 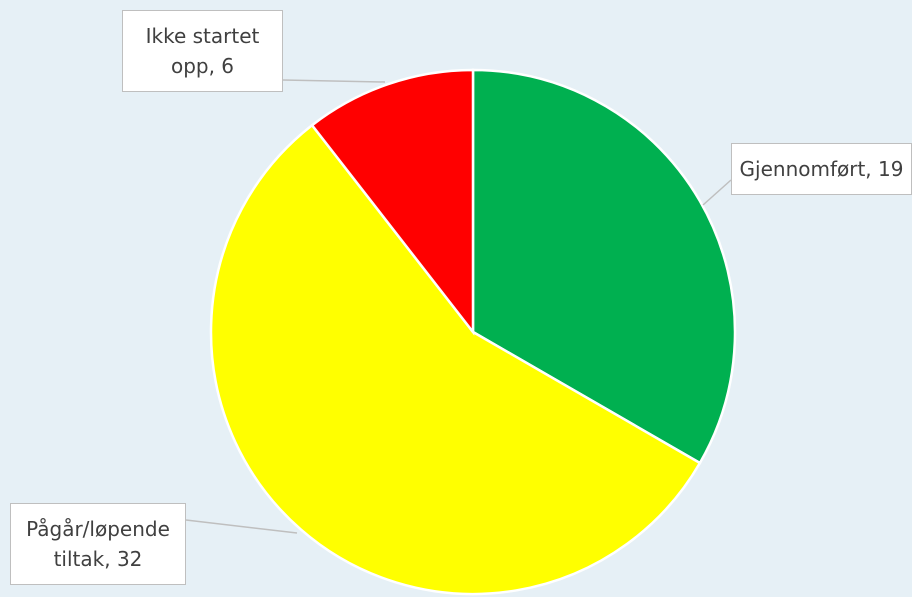 What do you see at coordinates (392, 202) in the screenshot?
I see `pie-slice` at bounding box center [392, 202].